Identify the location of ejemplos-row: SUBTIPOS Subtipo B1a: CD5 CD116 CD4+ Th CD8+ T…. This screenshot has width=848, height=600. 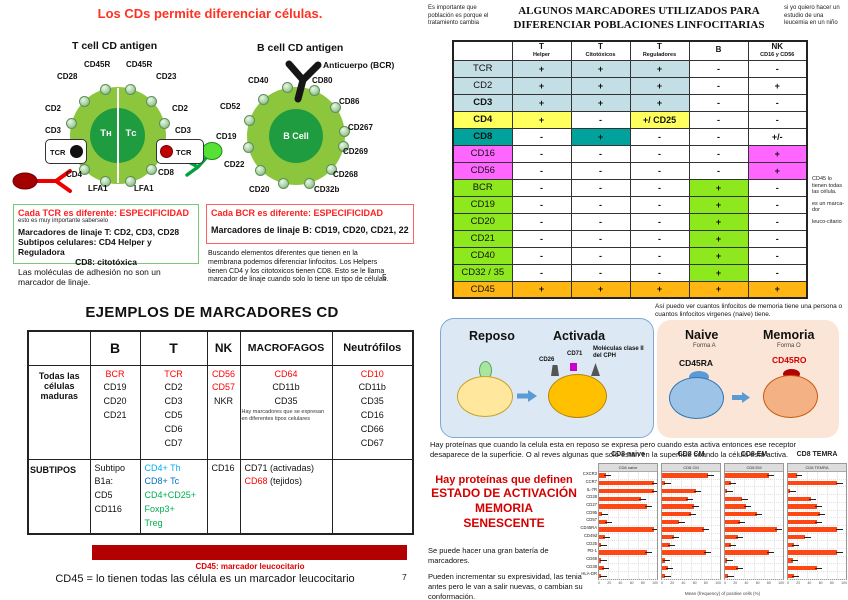
(220, 496).